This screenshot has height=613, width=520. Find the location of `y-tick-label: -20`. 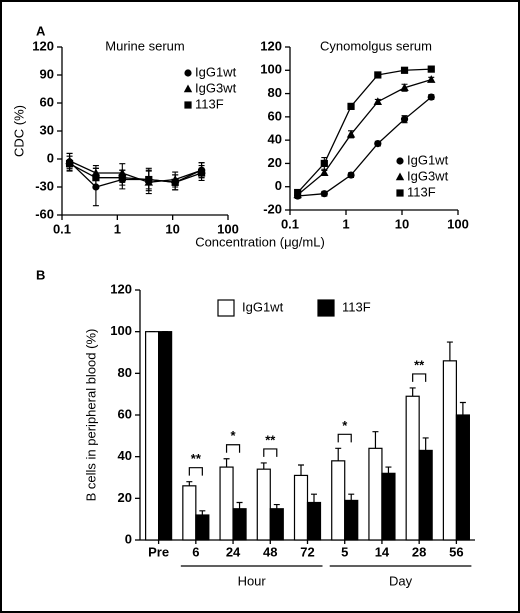

y-tick-label: -20 is located at coordinates (272, 208).